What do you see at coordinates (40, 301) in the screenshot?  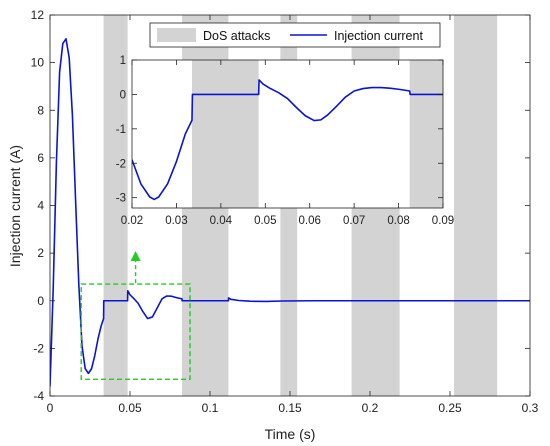 I see `main-ytick-label: 0` at bounding box center [40, 301].